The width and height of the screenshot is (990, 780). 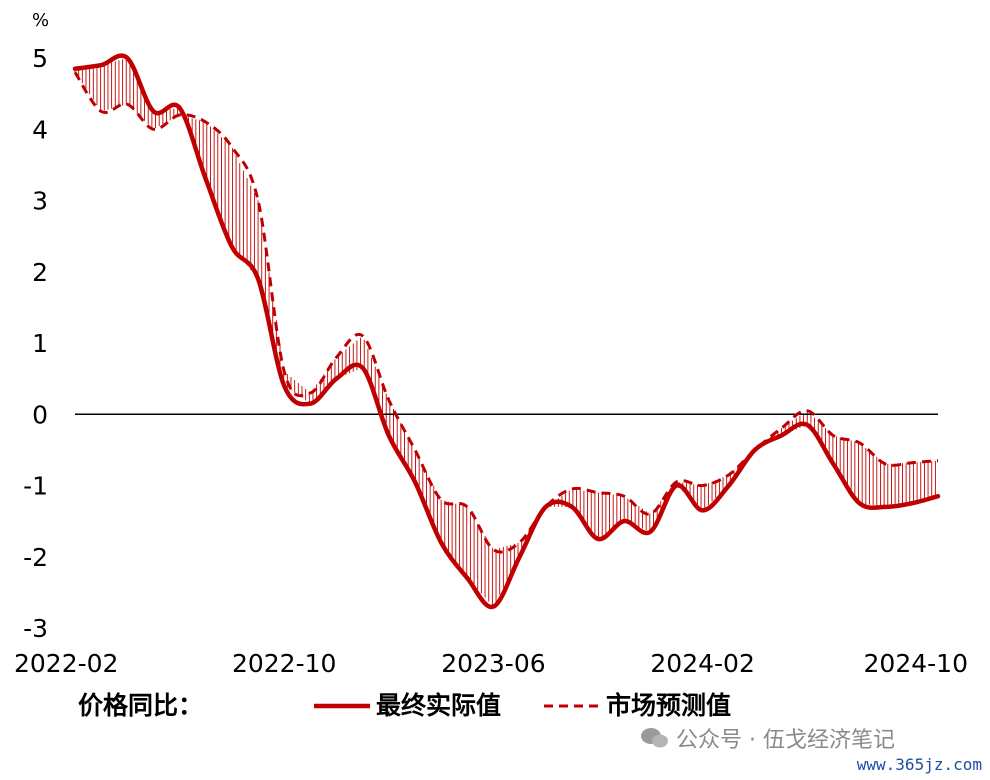 I want to click on x-tick-label: 2023-06, so click(x=493, y=663).